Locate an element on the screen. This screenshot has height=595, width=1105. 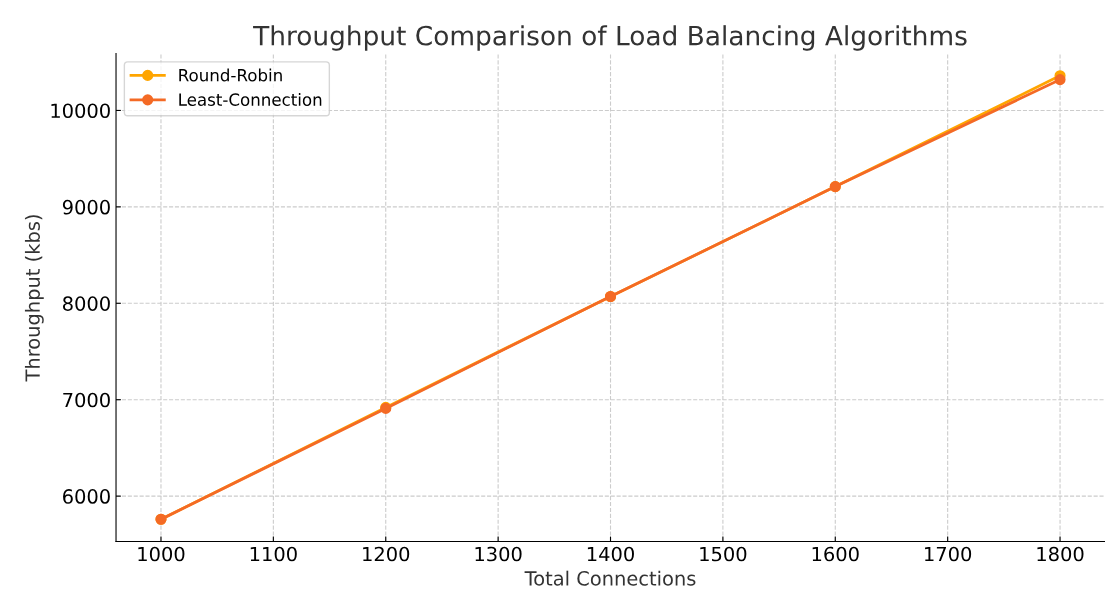
x-tick-label: 1600 is located at coordinates (835, 554).